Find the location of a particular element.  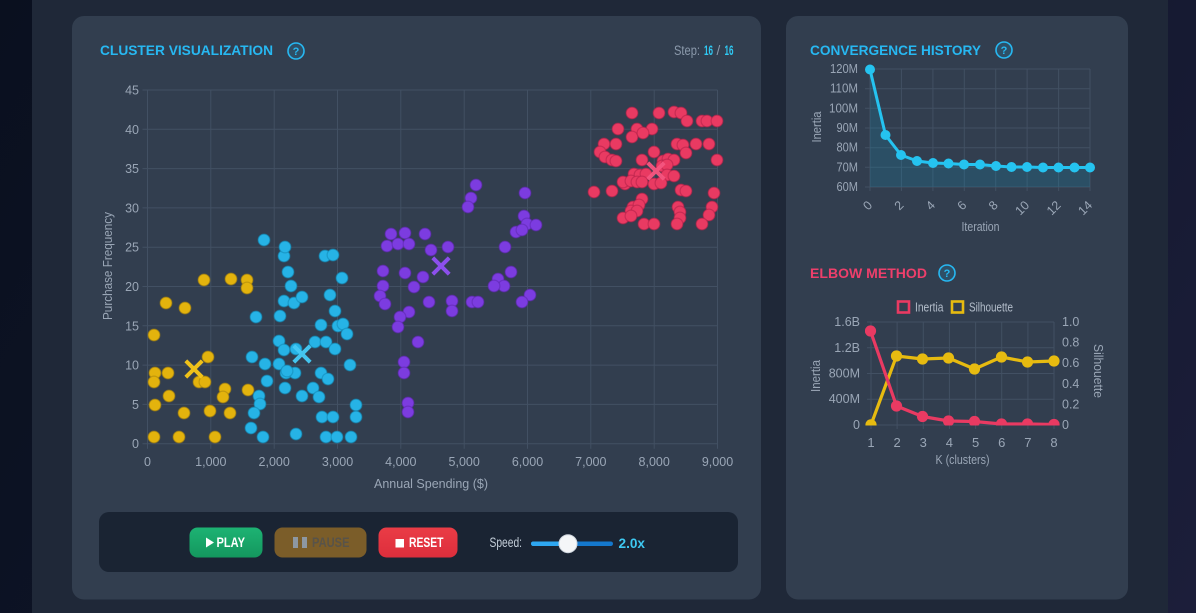

svg-text: 90M is located at coordinates (848, 128).